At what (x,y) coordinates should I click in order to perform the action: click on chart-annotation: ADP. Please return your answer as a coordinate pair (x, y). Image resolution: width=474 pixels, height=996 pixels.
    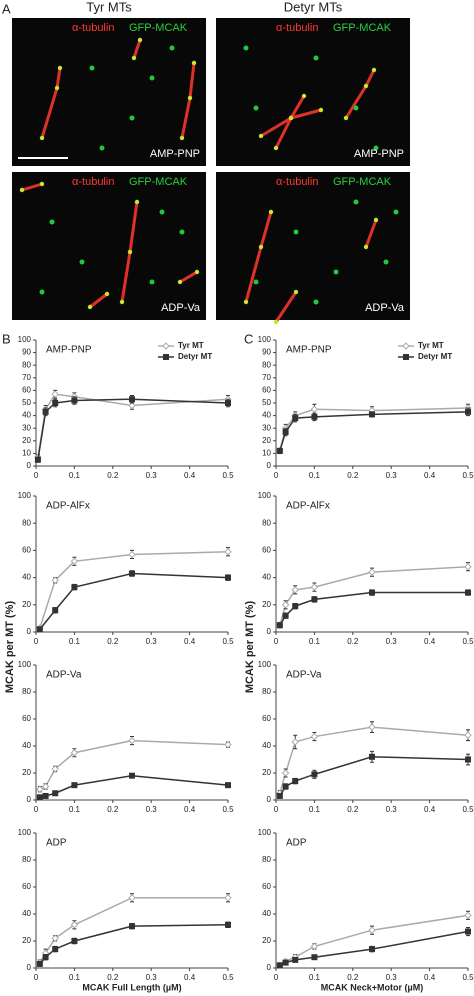
    Looking at the image, I should click on (296, 843).